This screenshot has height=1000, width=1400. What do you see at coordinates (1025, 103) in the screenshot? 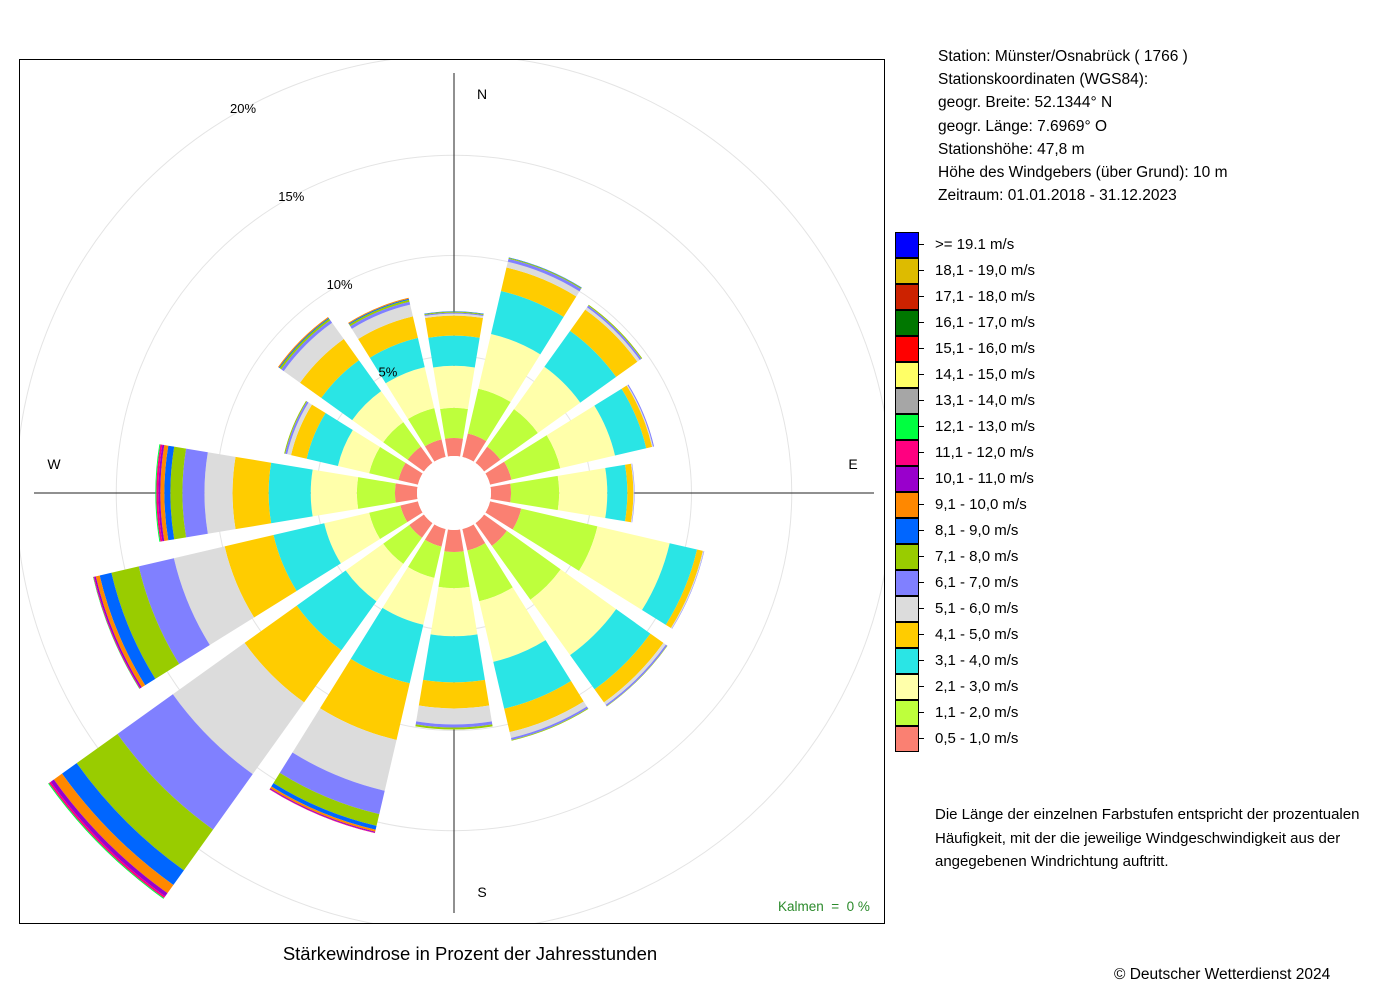
I see `station-latitude: geogr. Breite: 52.1344° N` at bounding box center [1025, 103].